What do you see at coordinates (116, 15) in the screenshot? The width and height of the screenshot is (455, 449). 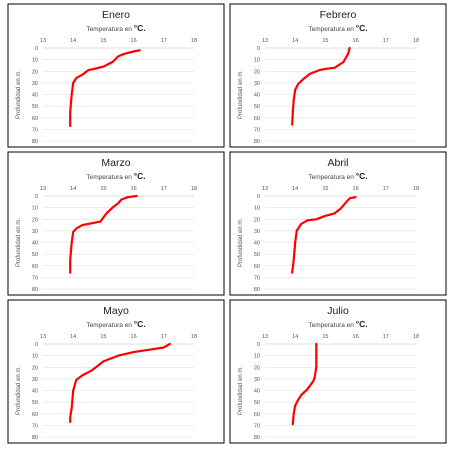 I see `chart-title: Enero` at bounding box center [116, 15].